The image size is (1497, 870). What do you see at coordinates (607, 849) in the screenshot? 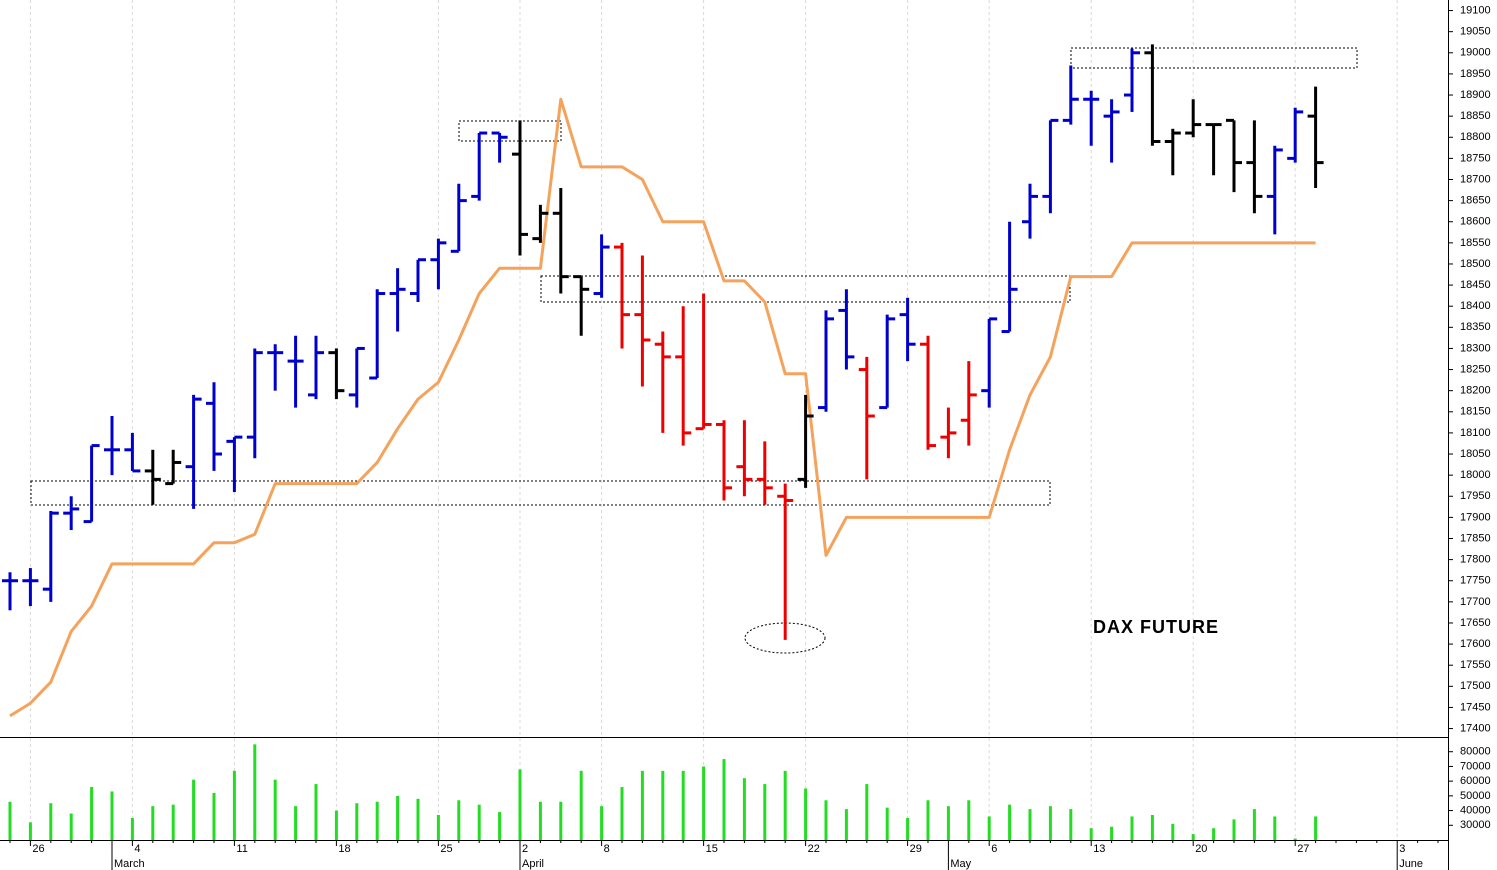
I see `x-tick-label: 8` at bounding box center [607, 849].